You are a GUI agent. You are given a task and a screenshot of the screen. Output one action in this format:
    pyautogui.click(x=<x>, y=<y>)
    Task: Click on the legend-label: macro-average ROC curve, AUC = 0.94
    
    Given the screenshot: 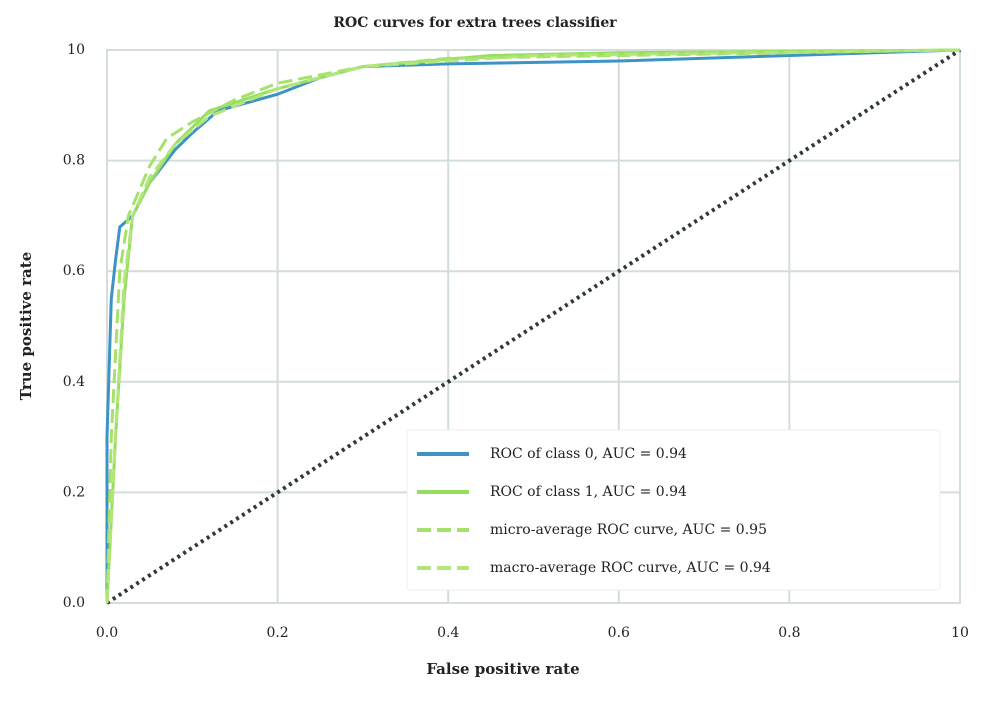 What is the action you would take?
    pyautogui.click(x=630, y=568)
    